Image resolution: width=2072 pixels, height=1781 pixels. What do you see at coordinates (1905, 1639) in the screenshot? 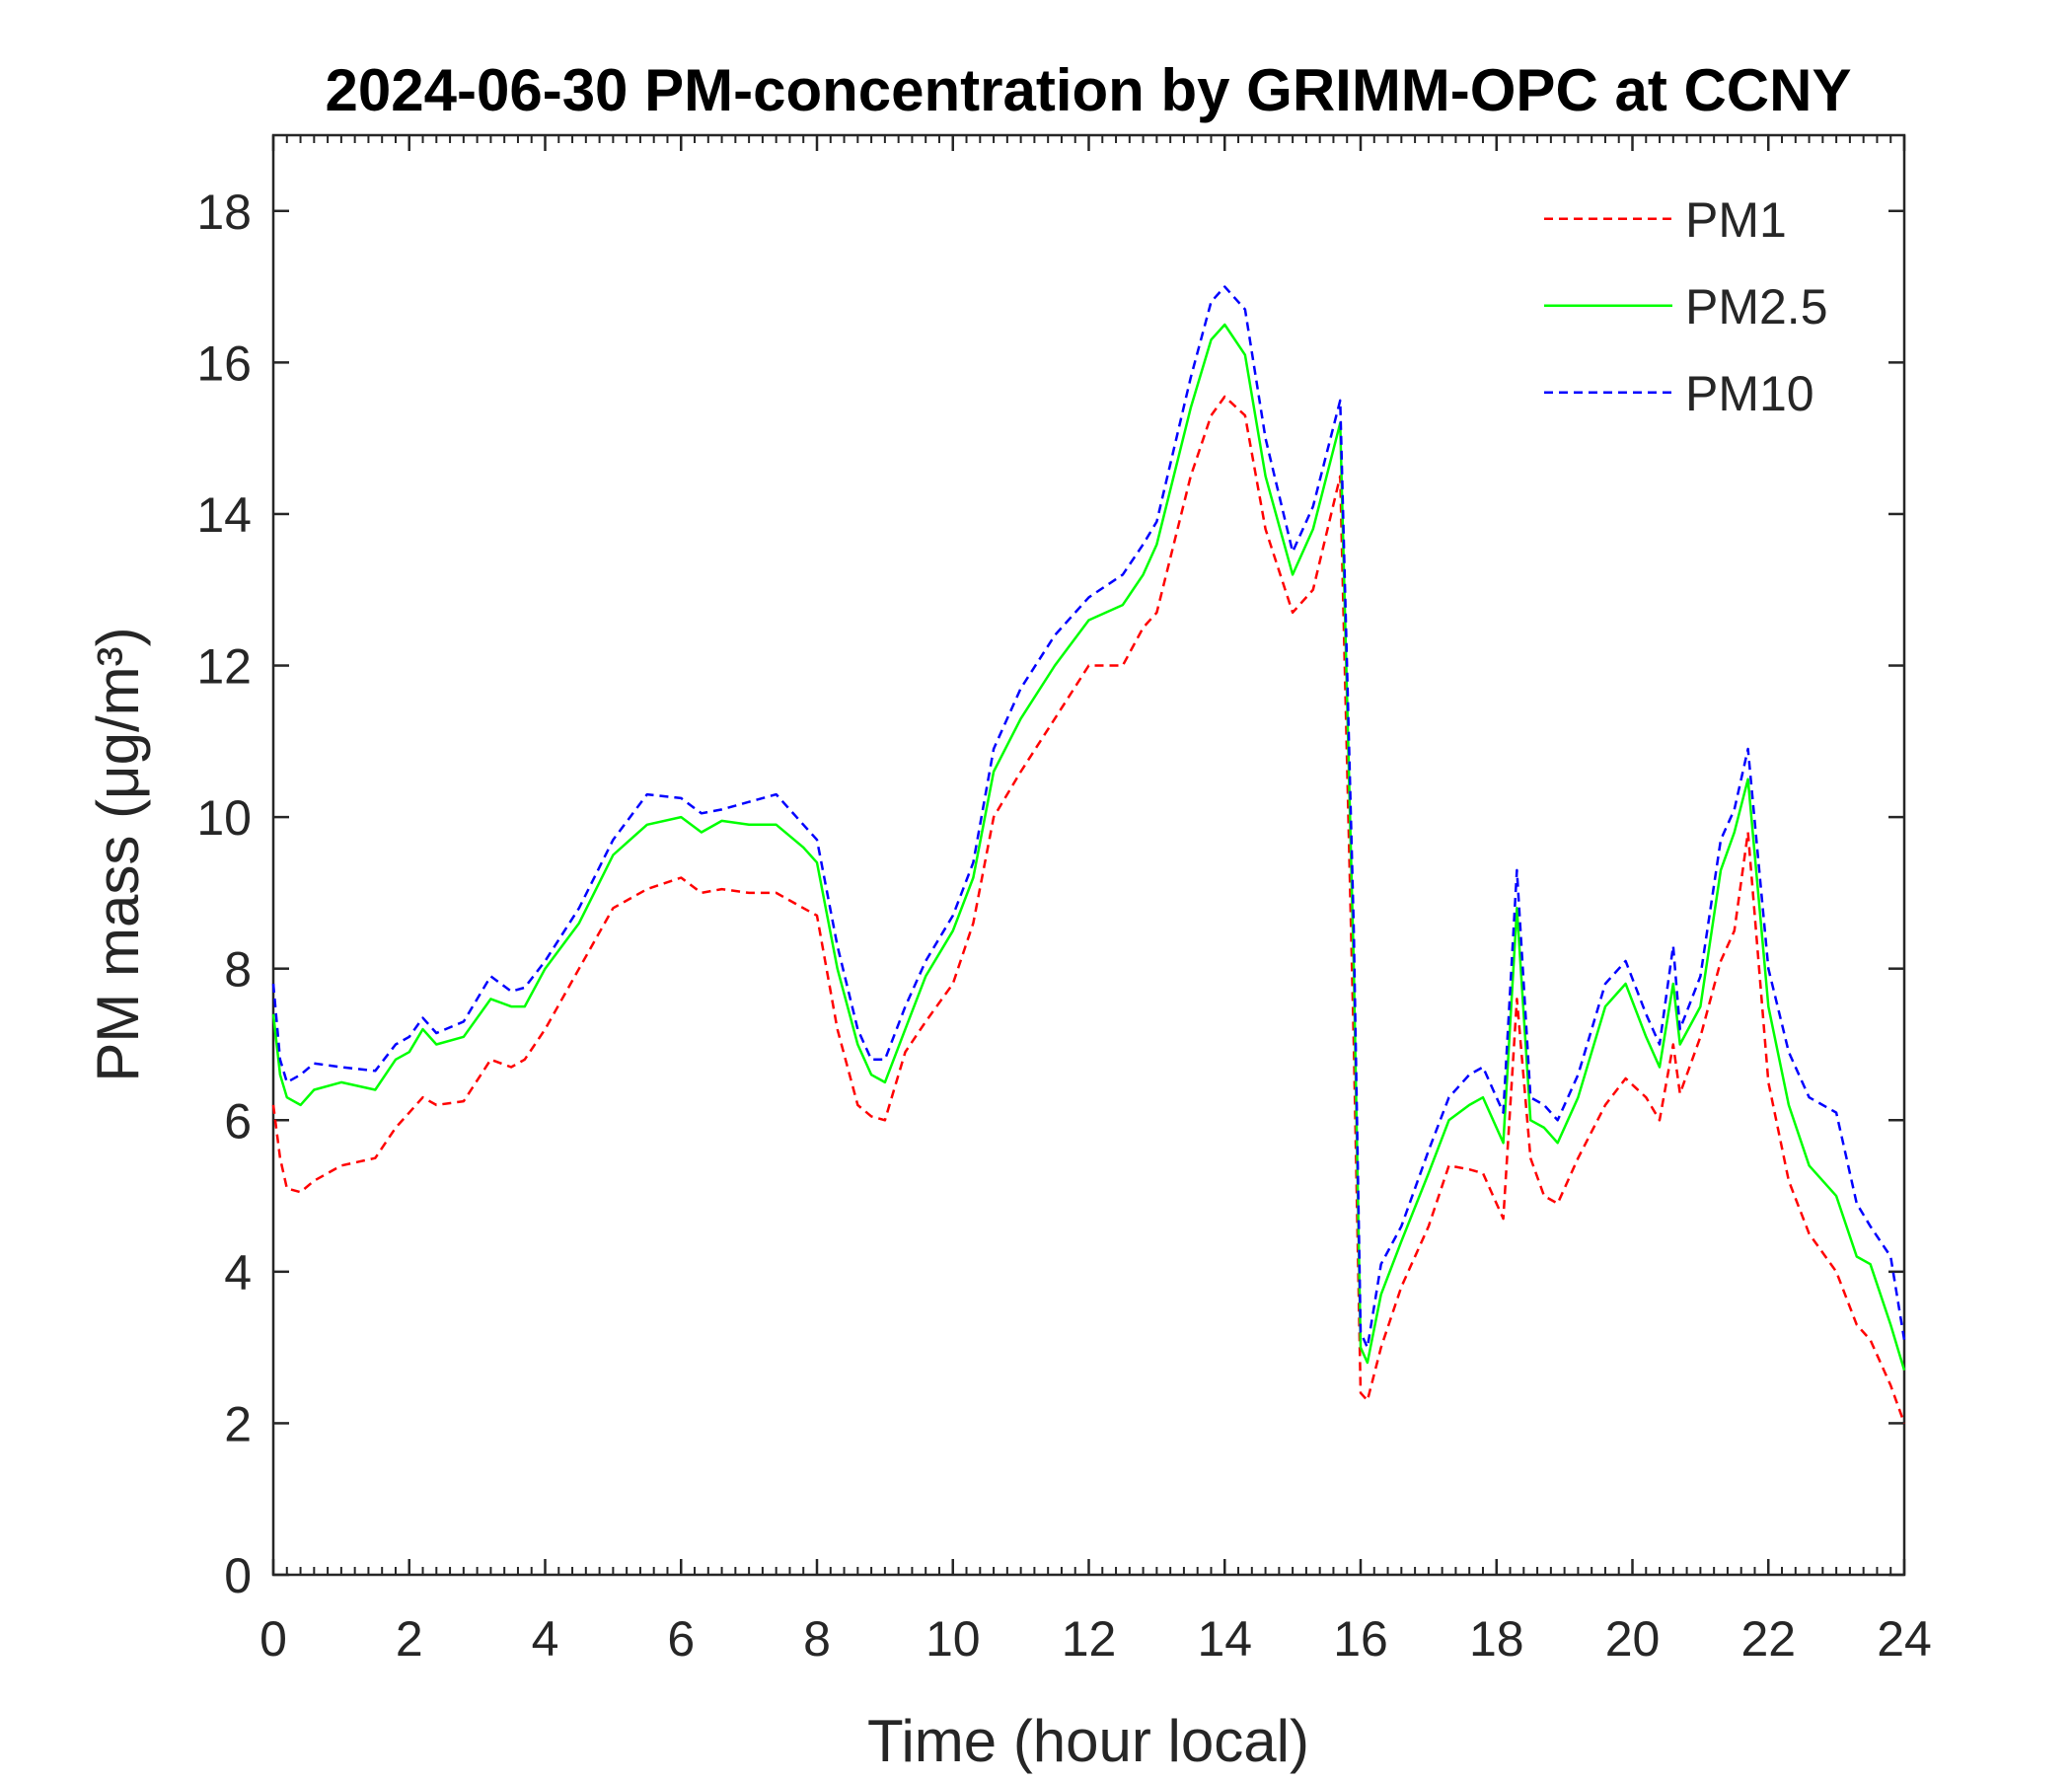
I see `x-tick-label: 24` at bounding box center [1905, 1639].